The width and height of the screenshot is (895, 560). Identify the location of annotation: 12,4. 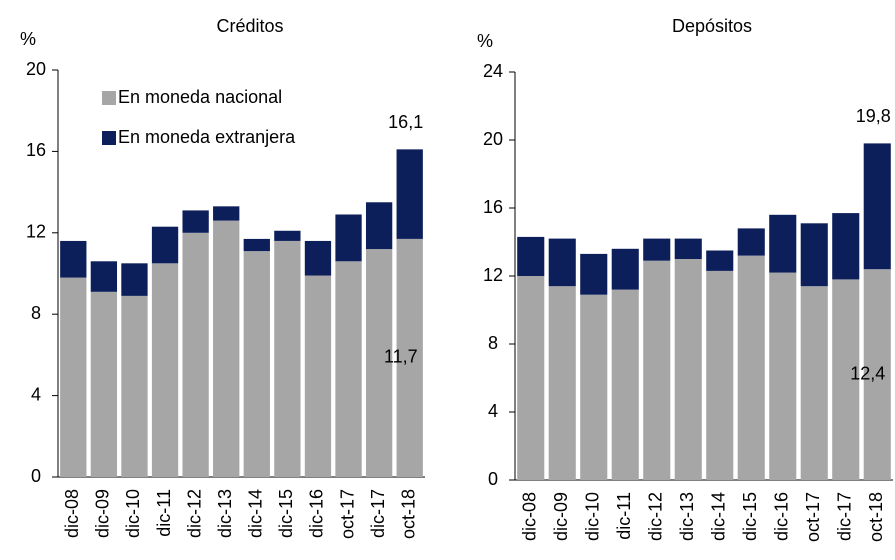
(867, 373).